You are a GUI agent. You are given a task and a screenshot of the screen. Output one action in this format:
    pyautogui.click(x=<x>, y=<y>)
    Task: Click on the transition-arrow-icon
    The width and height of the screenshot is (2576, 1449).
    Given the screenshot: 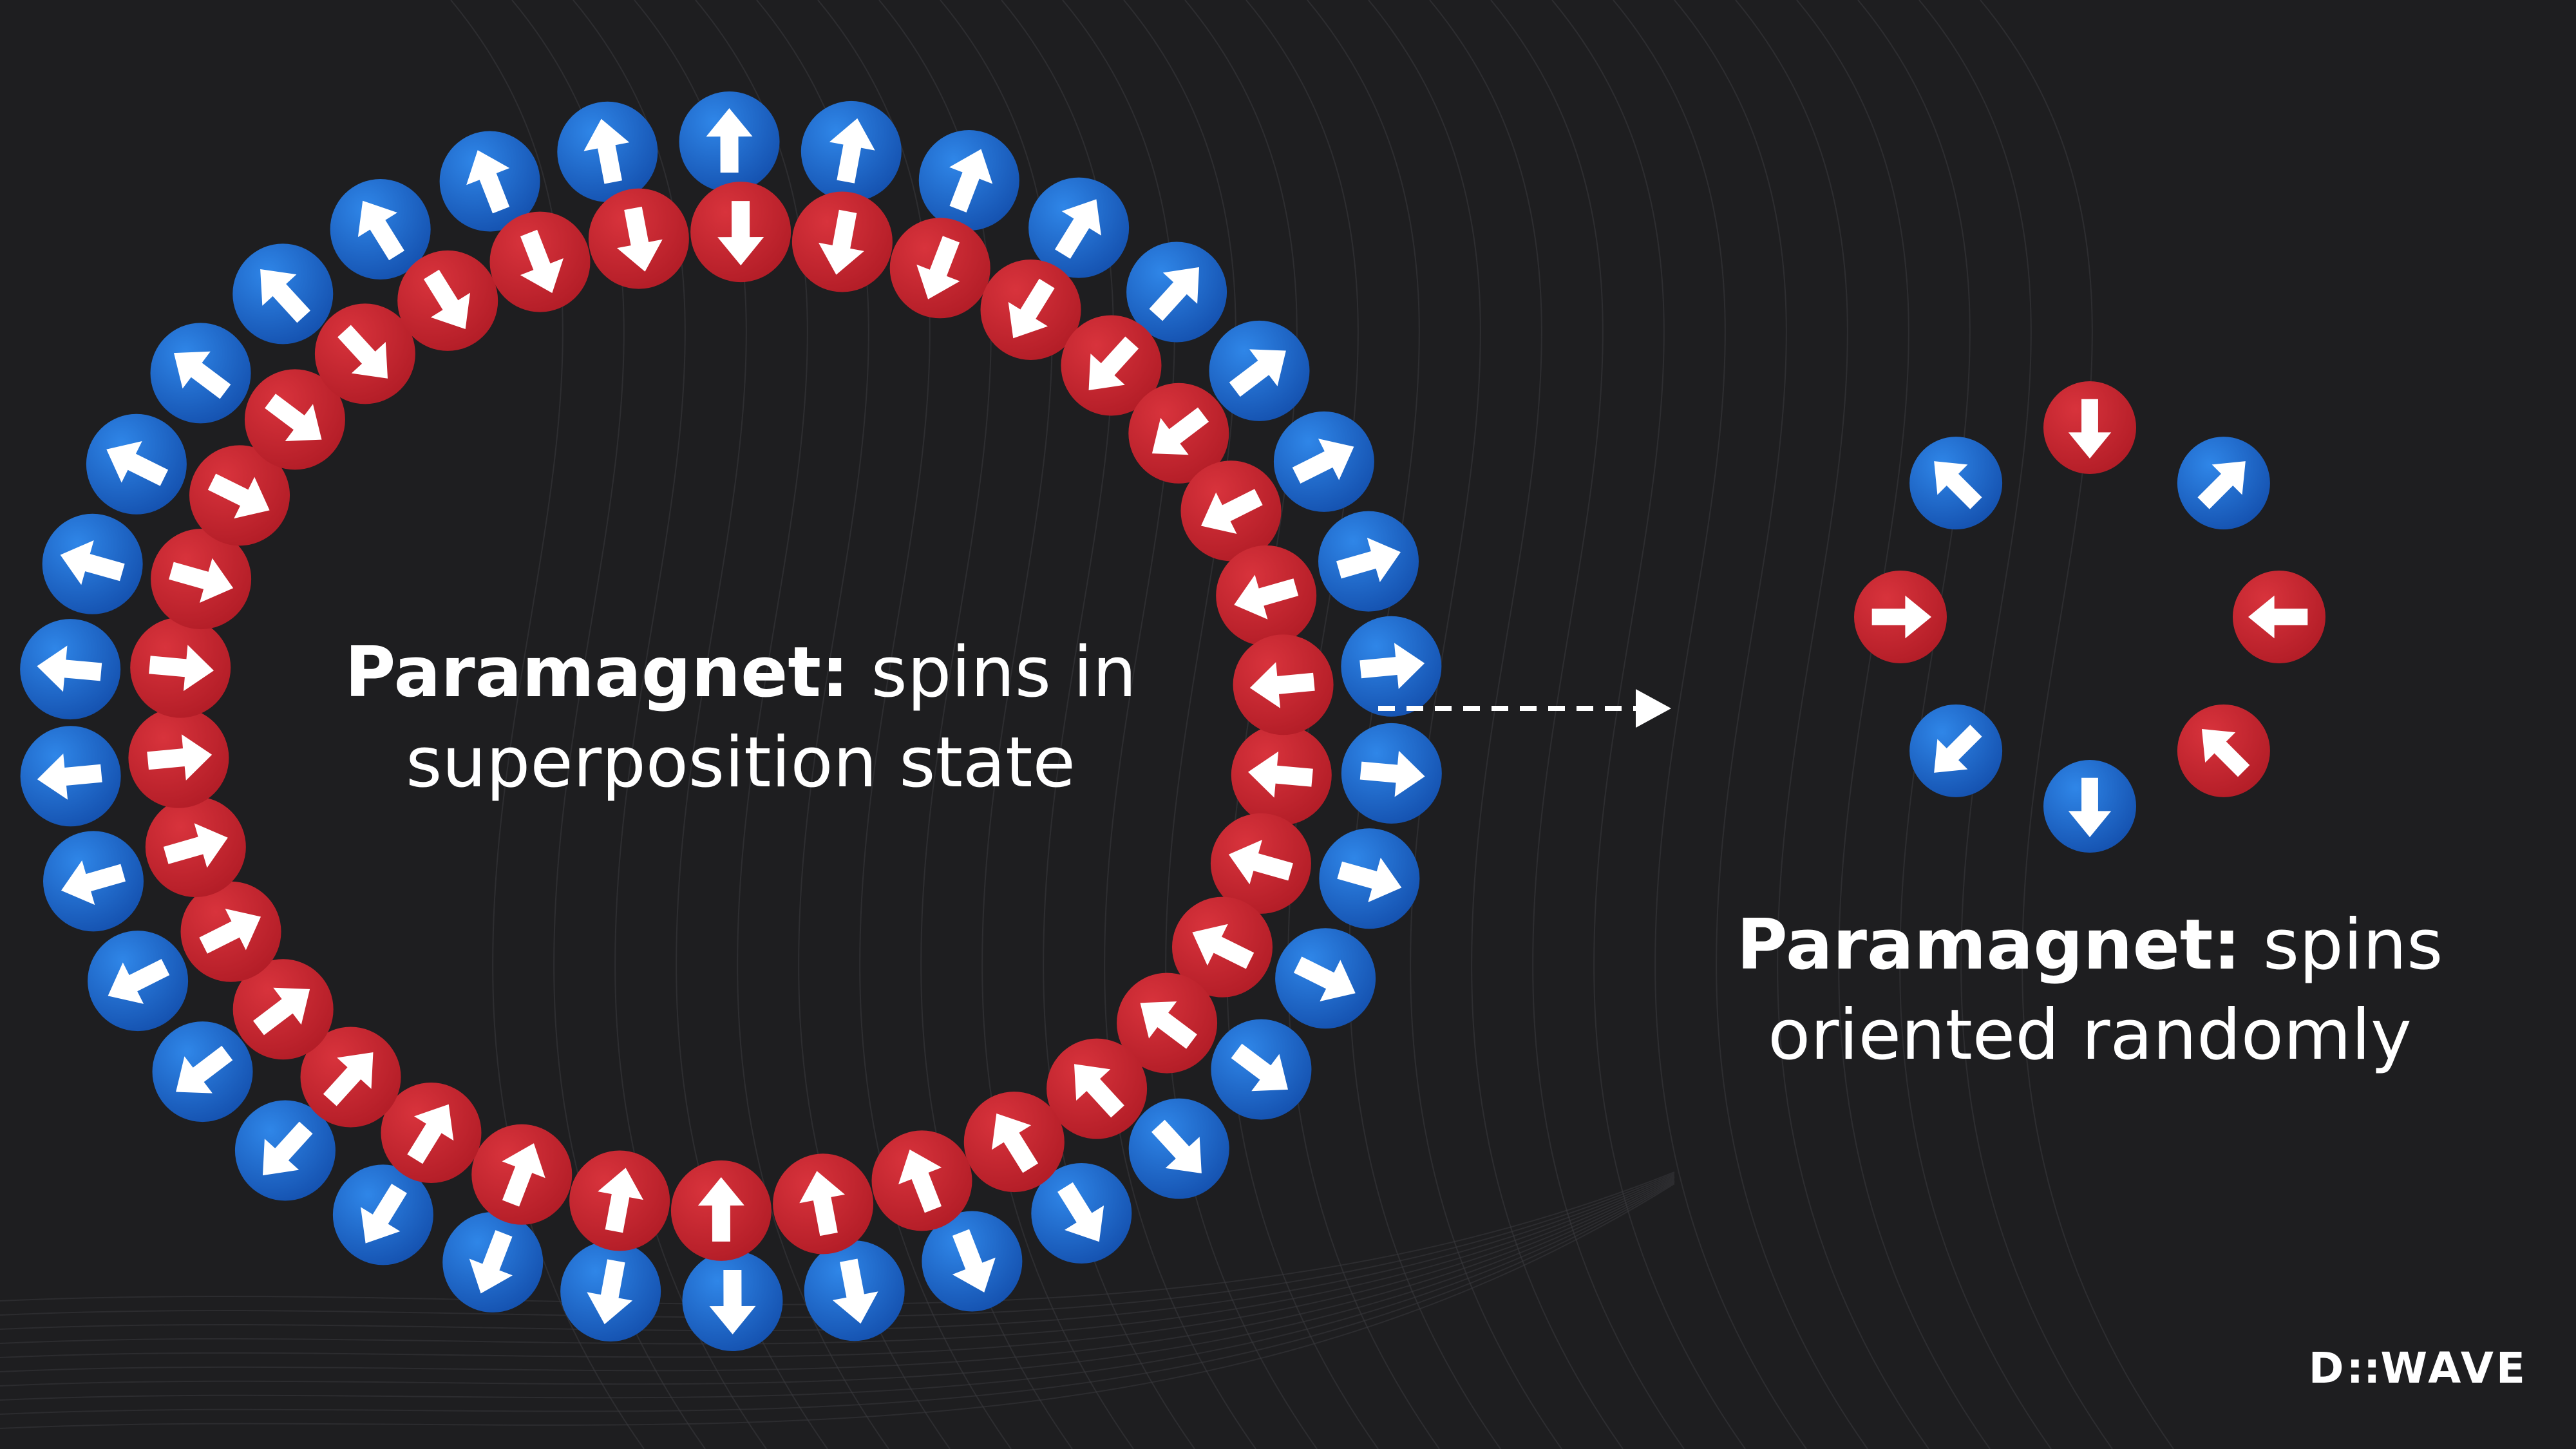 What is the action you would take?
    pyautogui.click(x=1525, y=709)
    